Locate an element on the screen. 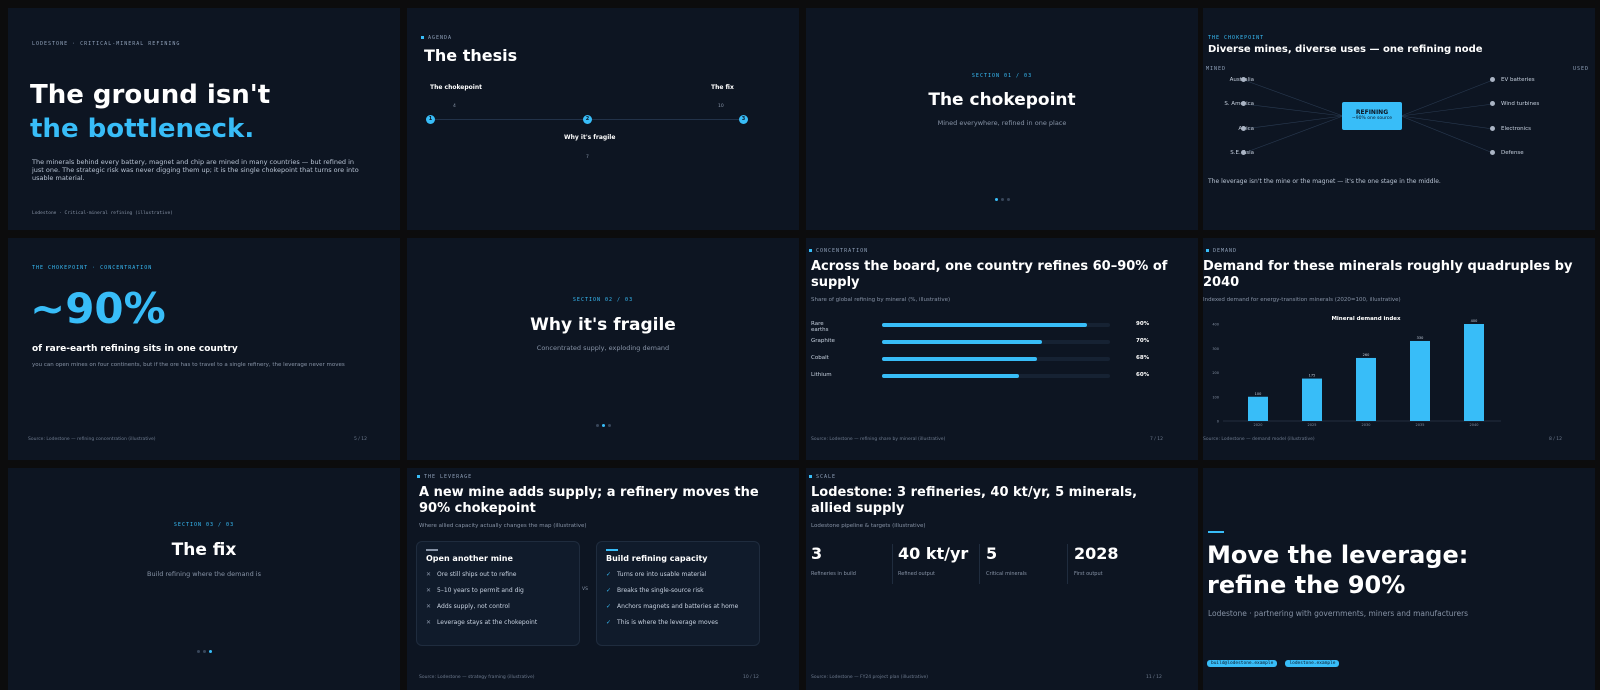 This screenshot has width=1600, height=690. list-item: ✕ Leverage stays at the chokepoint is located at coordinates (481, 622).